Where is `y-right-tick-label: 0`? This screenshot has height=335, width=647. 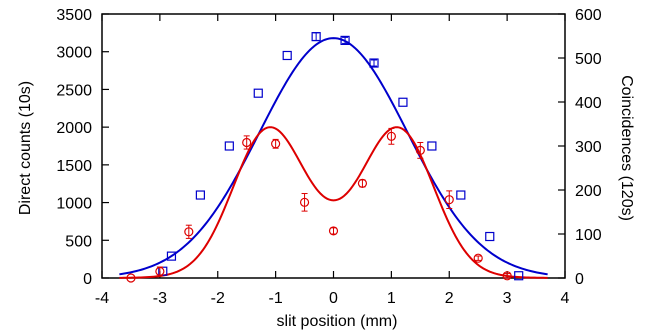
y-right-tick-label: 0 is located at coordinates (579, 279).